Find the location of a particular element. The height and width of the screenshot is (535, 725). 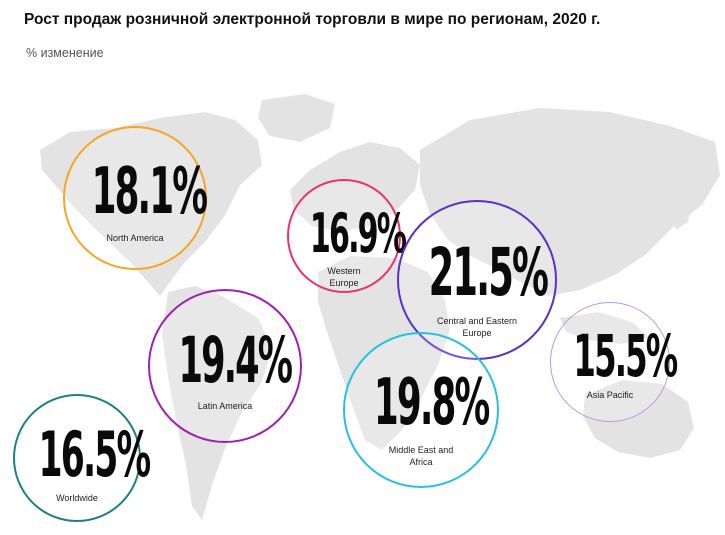

bubble-region-label: Latin America is located at coordinates (225, 406).